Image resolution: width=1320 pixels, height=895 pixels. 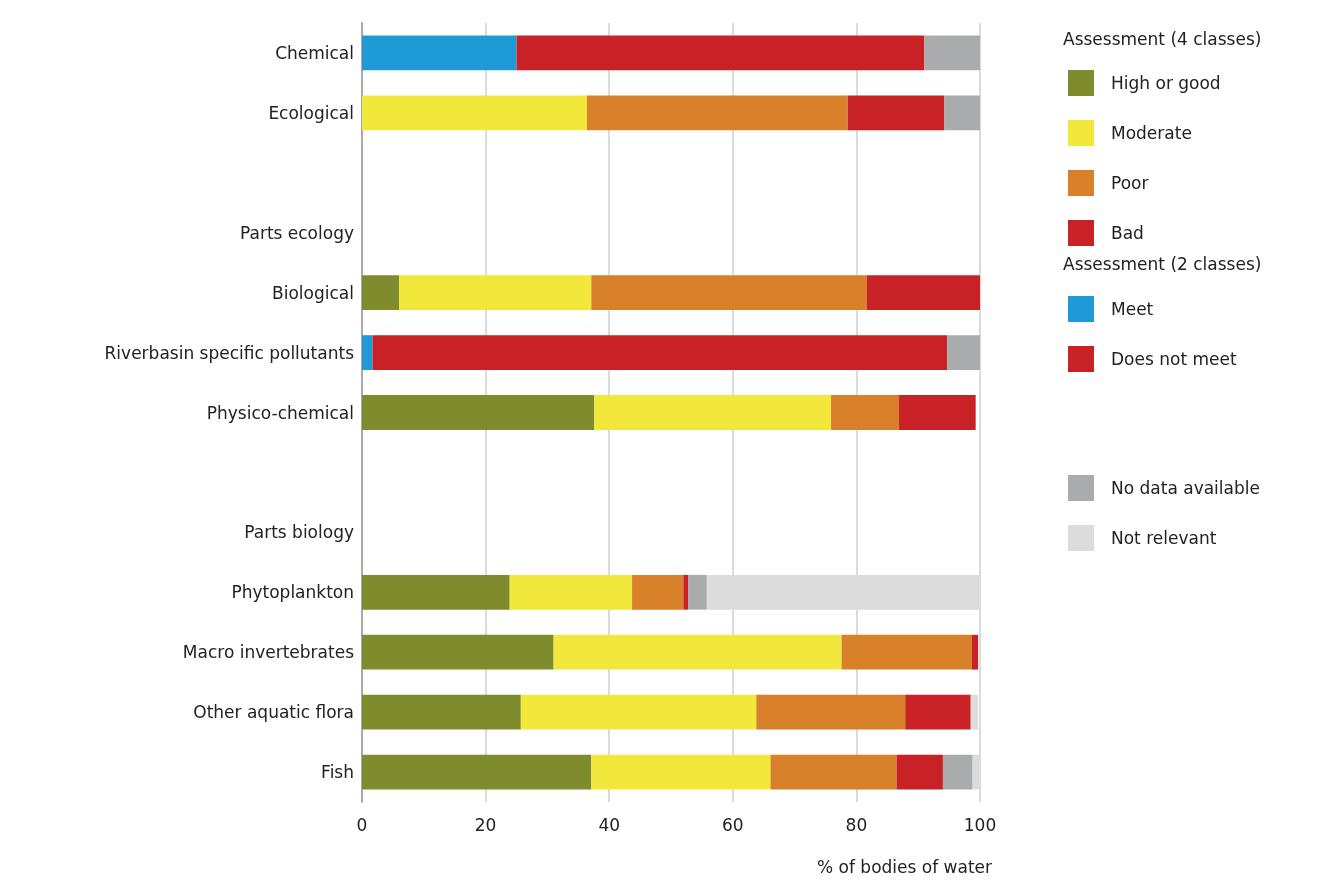 I want to click on legend-label: Meet, so click(x=1132, y=309).